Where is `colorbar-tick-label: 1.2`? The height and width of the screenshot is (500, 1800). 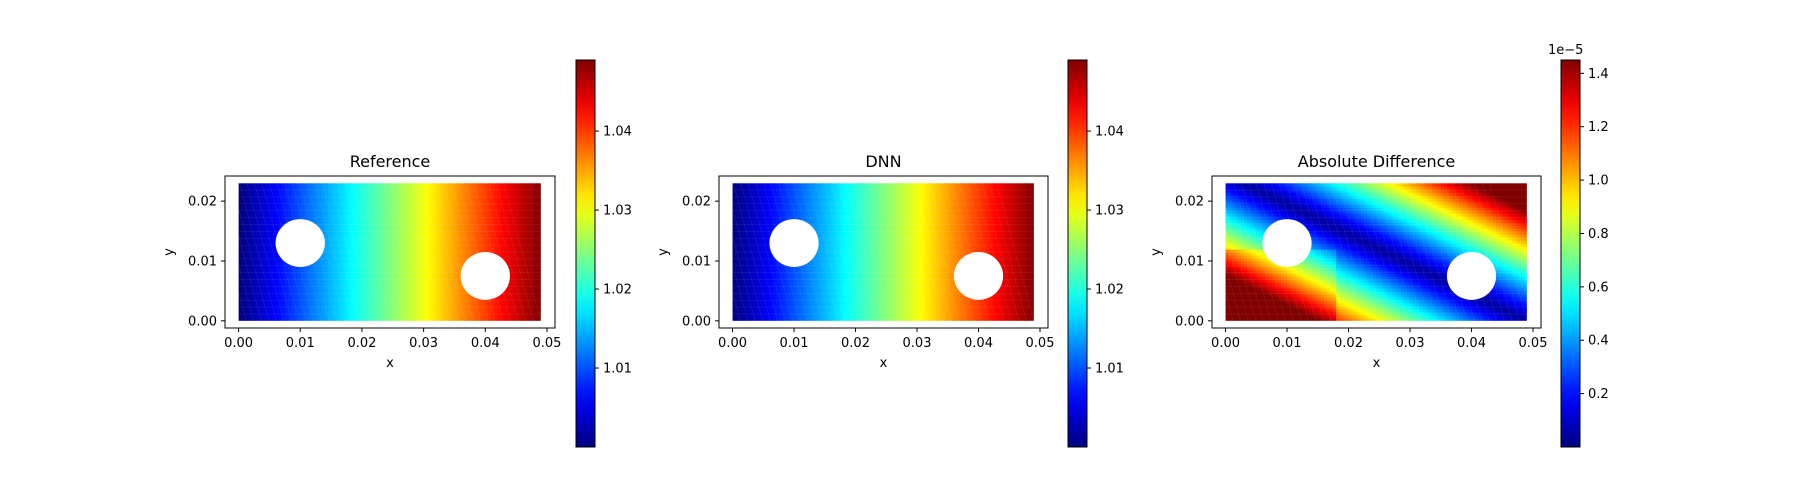
colorbar-tick-label: 1.2 is located at coordinates (1598, 127).